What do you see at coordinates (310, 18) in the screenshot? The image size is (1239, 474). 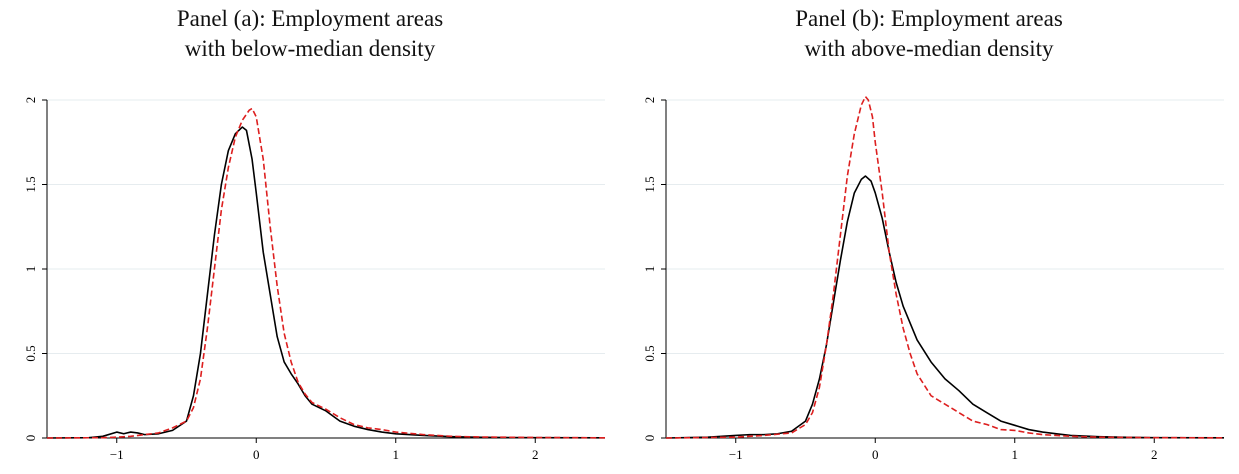 I see `panel-a-title: Panel (a): Employment areas` at bounding box center [310, 18].